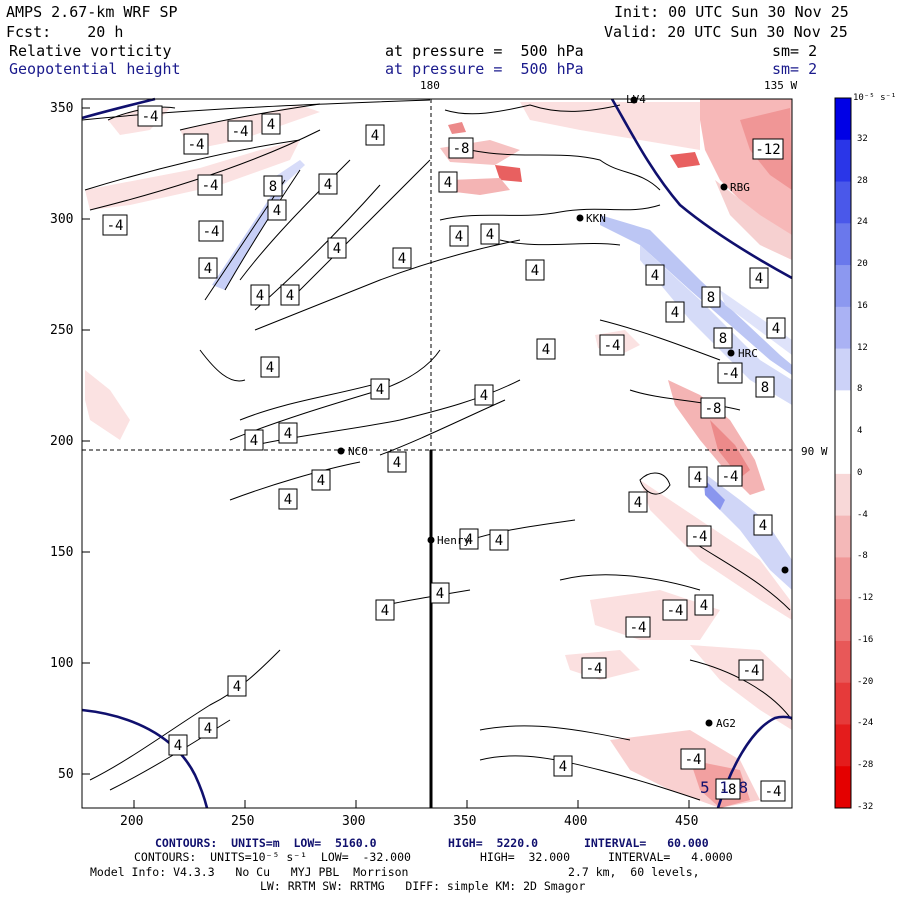 This screenshot has width=900, height=900. I want to click on station-label-kkn: KKN, so click(596, 218).